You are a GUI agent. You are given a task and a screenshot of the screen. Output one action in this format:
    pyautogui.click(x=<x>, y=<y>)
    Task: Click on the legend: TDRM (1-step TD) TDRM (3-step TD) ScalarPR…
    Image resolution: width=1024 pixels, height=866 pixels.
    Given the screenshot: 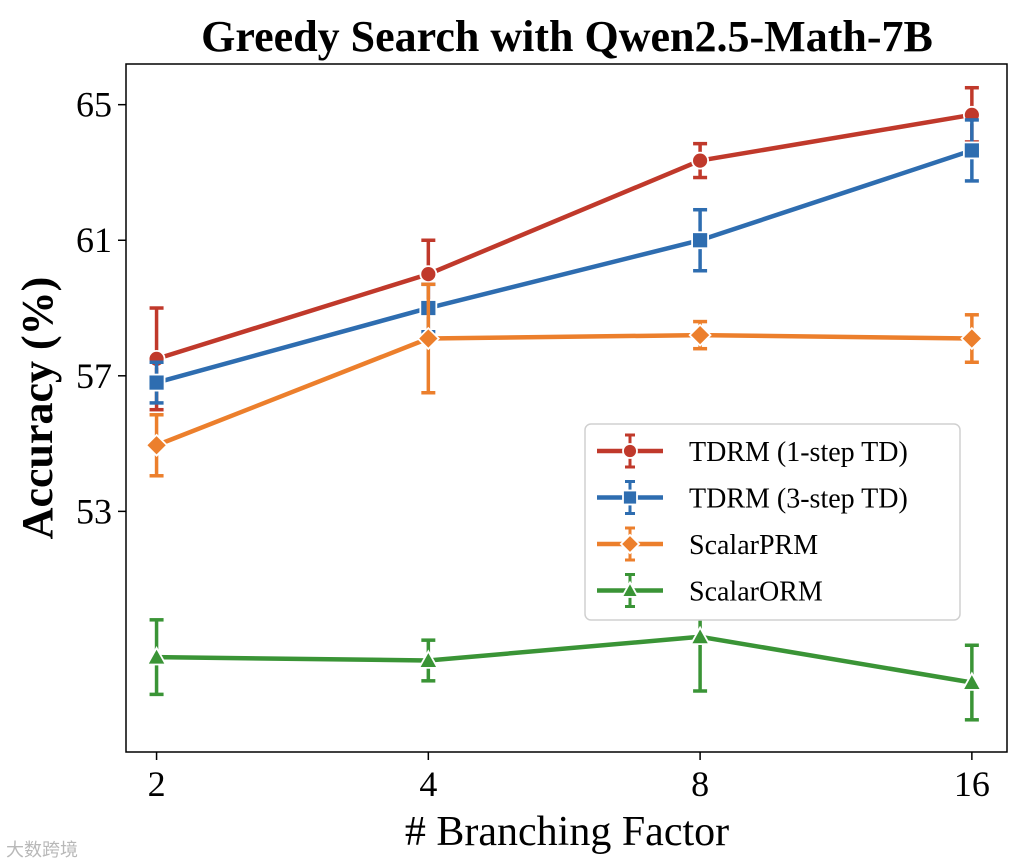 What is the action you would take?
    pyautogui.click(x=772, y=522)
    